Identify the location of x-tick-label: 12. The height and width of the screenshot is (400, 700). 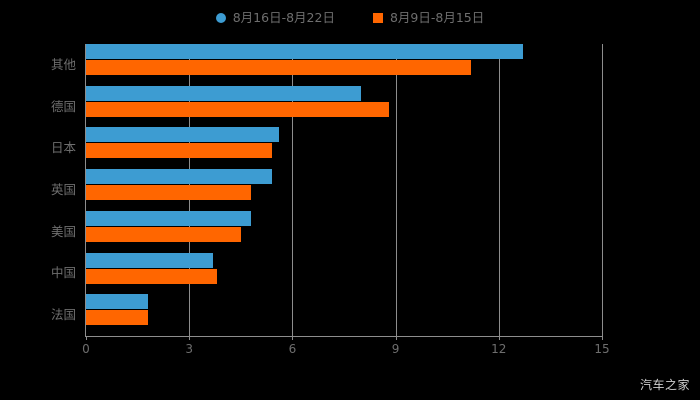
(499, 349).